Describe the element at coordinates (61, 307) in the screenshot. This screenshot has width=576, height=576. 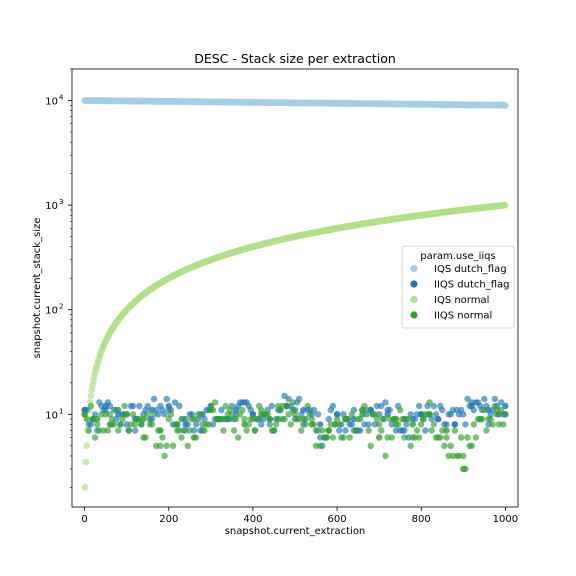
I see `y-tick-exponent: 2` at that location.